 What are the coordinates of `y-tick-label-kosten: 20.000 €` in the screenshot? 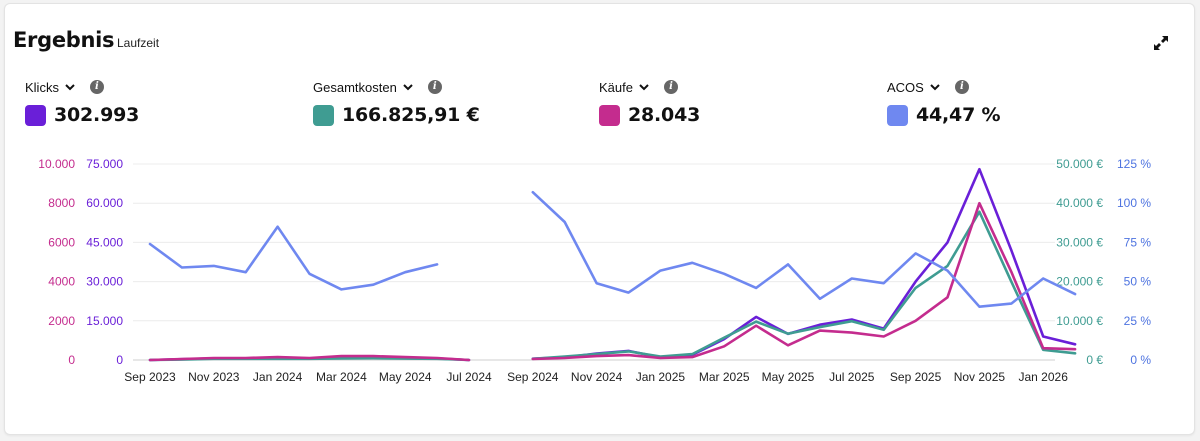 It's located at (1079, 282).